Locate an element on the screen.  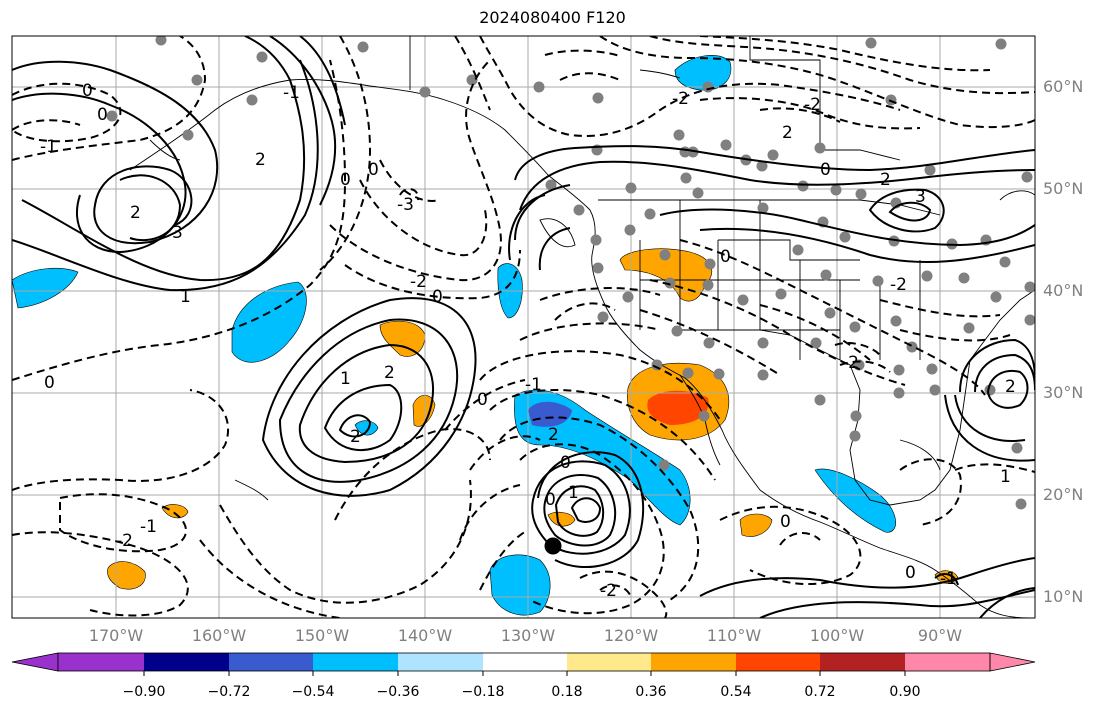
lon-label: 120°W is located at coordinates (631, 635).